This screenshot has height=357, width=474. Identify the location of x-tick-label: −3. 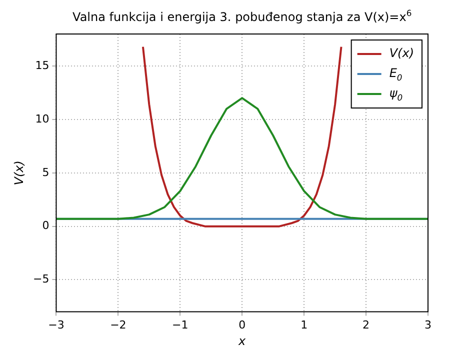
(56, 325).